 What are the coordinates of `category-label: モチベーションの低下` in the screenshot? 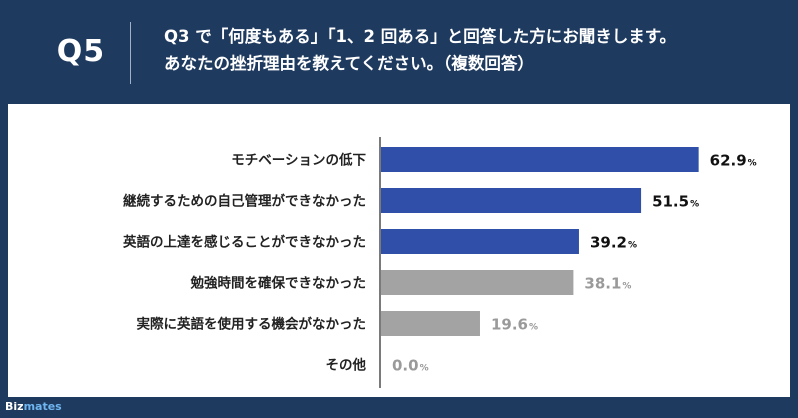 It's located at (298, 160).